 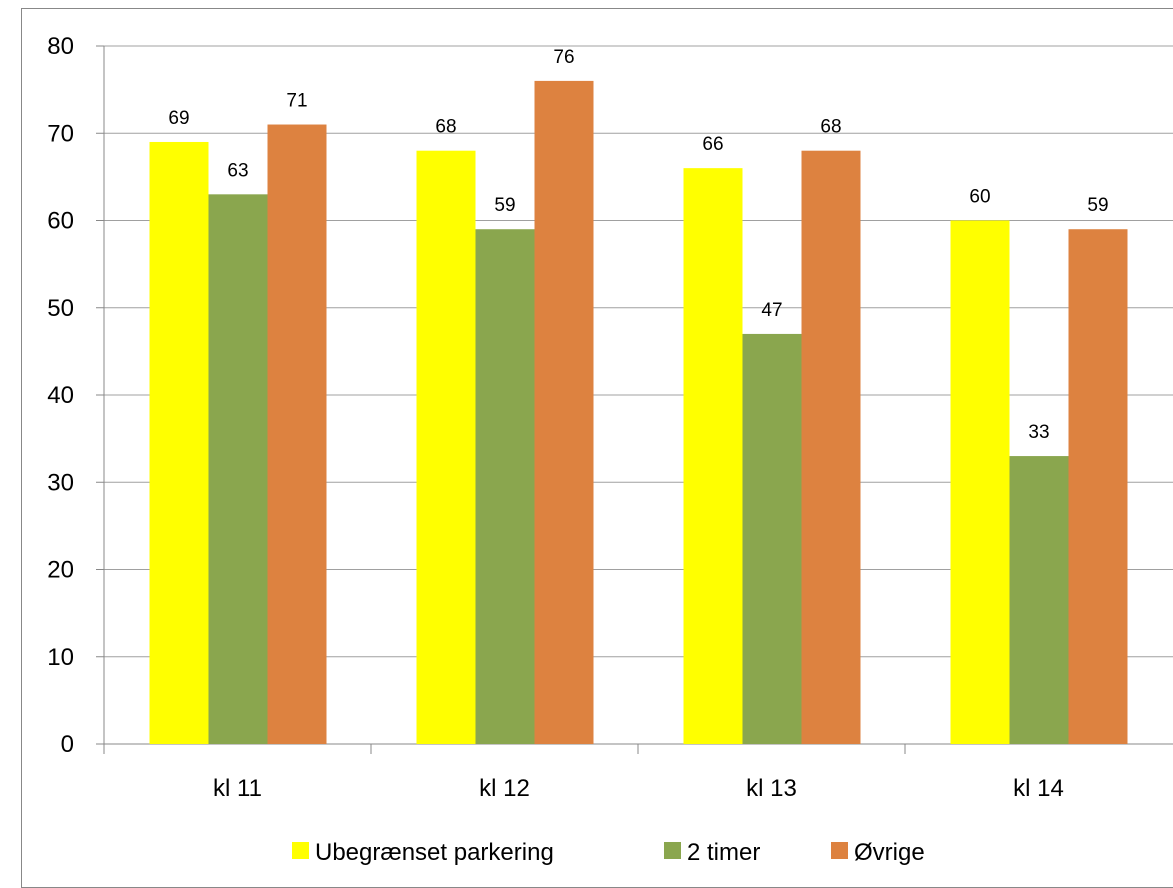 What do you see at coordinates (67, 744) in the screenshot?
I see `y-tick-label: 0` at bounding box center [67, 744].